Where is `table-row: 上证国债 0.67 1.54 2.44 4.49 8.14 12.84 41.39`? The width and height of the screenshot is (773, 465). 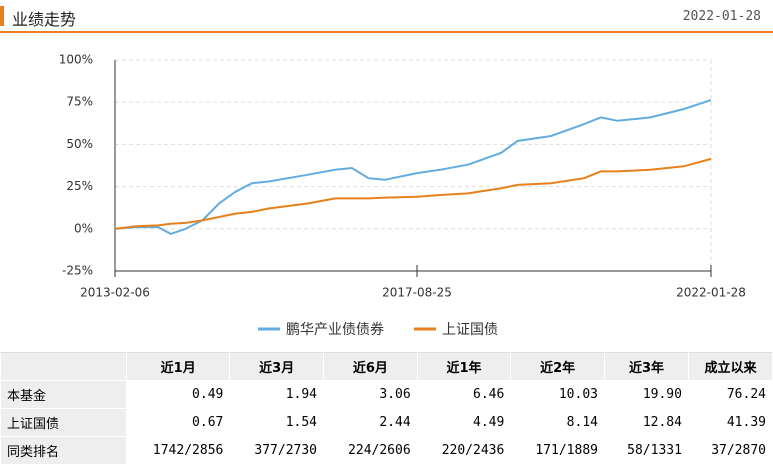 table-row: 上证国债 0.67 1.54 2.44 4.49 8.14 12.84 41.39 is located at coordinates (386, 422).